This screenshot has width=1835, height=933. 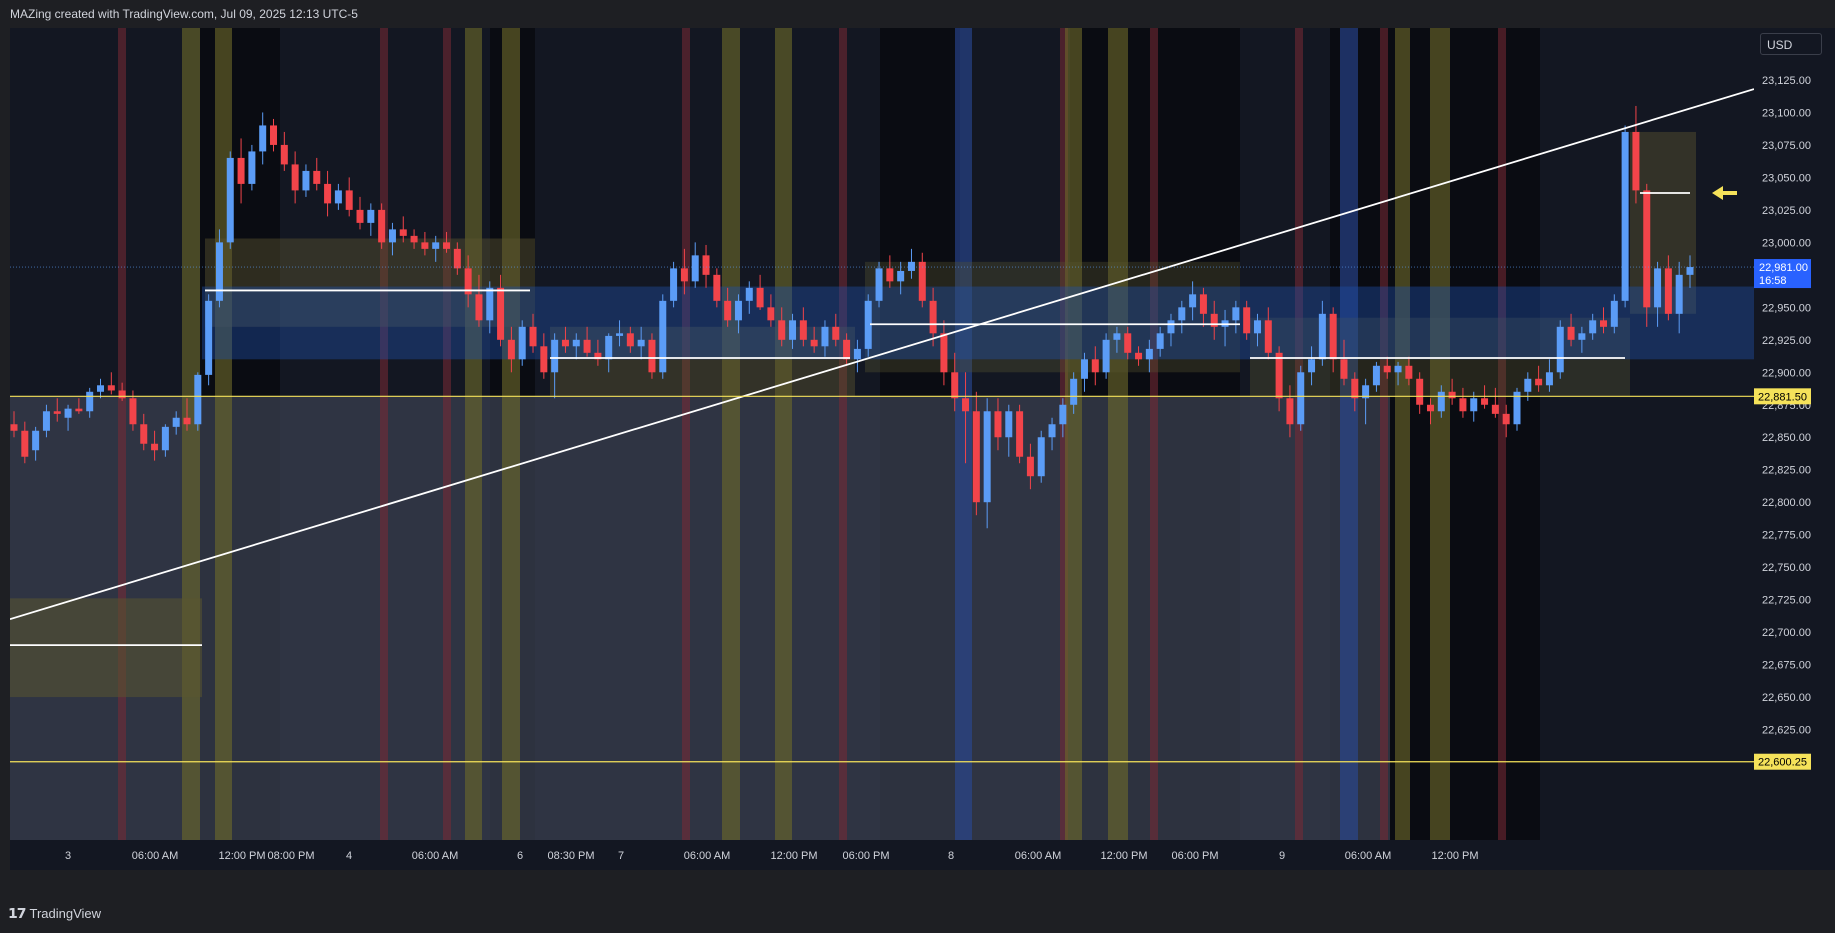 What do you see at coordinates (54, 913) in the screenshot?
I see `brand-footer: 𝟭𝟳 TradingView` at bounding box center [54, 913].